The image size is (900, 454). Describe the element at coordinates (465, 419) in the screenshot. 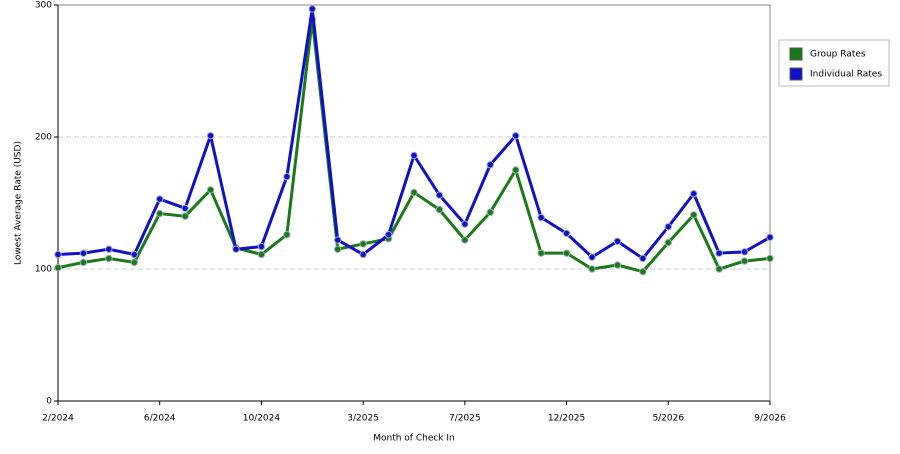

I see `x-tick-label: 7/2025` at that location.